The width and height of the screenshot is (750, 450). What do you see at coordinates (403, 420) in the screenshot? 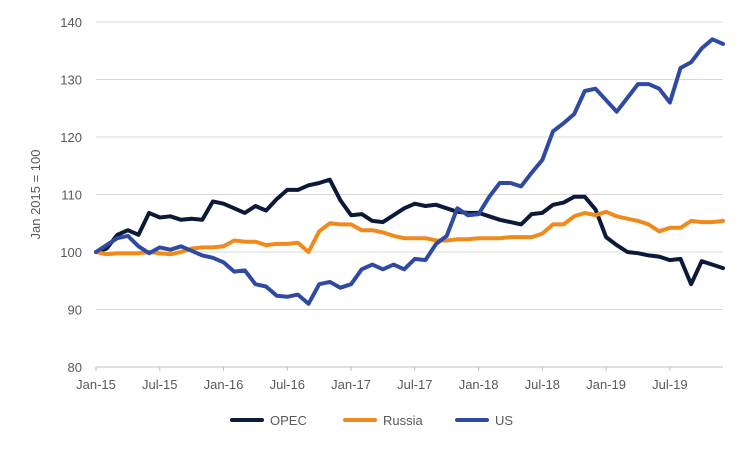
I see `legend-label-russia: Russia` at bounding box center [403, 420].